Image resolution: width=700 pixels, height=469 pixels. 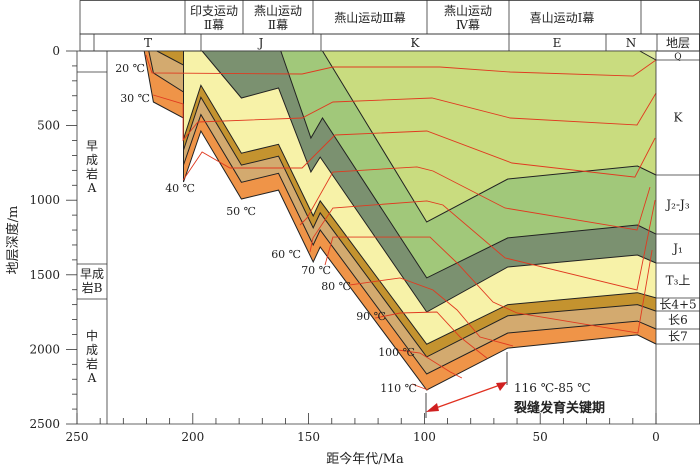 What do you see at coordinates (466, 397) in the screenshot?
I see `critical-period-arrow` at bounding box center [466, 397].